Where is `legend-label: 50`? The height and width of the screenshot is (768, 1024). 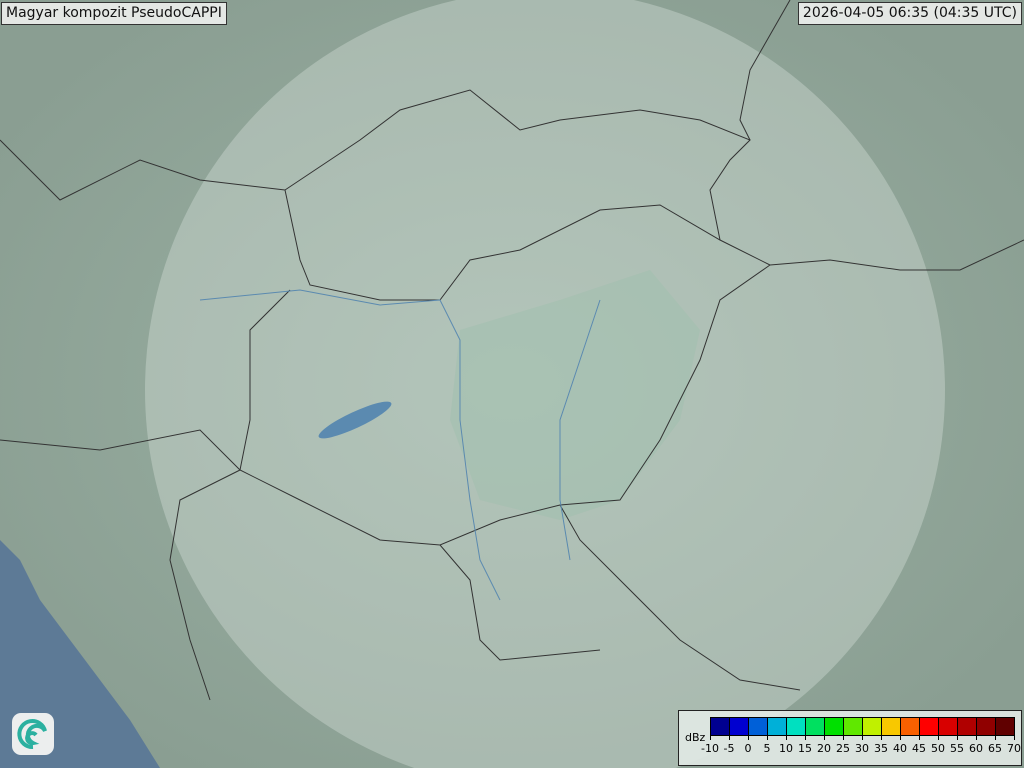
legend-label: 50 is located at coordinates (938, 748).